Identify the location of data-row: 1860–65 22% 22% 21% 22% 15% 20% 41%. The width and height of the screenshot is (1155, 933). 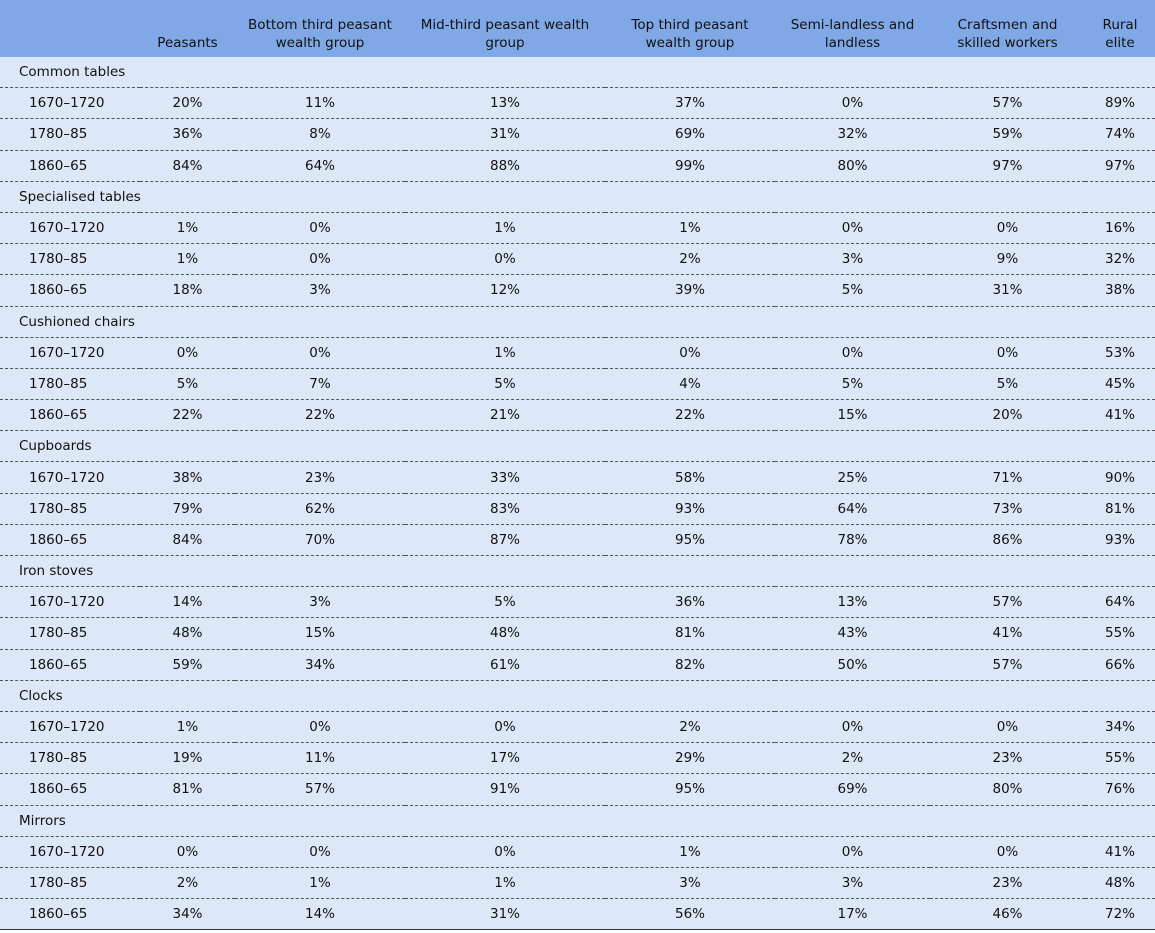
(577, 415).